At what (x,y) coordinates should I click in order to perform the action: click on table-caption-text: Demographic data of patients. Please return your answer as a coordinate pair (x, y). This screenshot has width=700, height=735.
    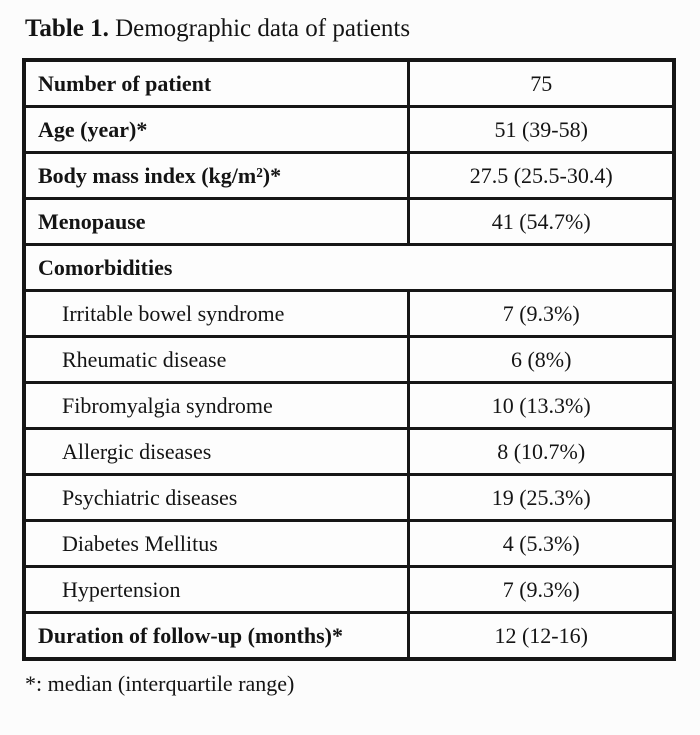
    Looking at the image, I should click on (263, 28).